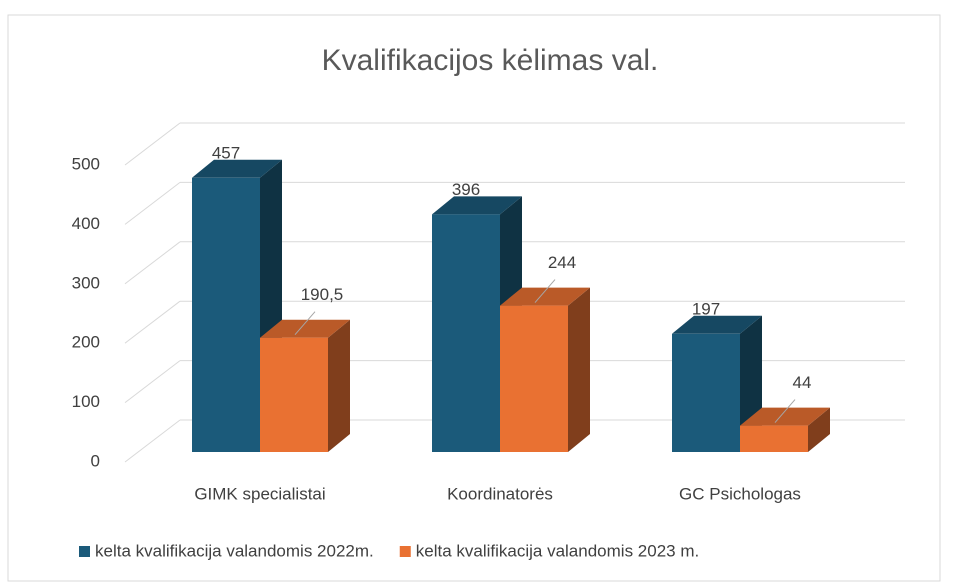  Describe the element at coordinates (562, 262) in the screenshot. I see `data-label: 244` at that location.